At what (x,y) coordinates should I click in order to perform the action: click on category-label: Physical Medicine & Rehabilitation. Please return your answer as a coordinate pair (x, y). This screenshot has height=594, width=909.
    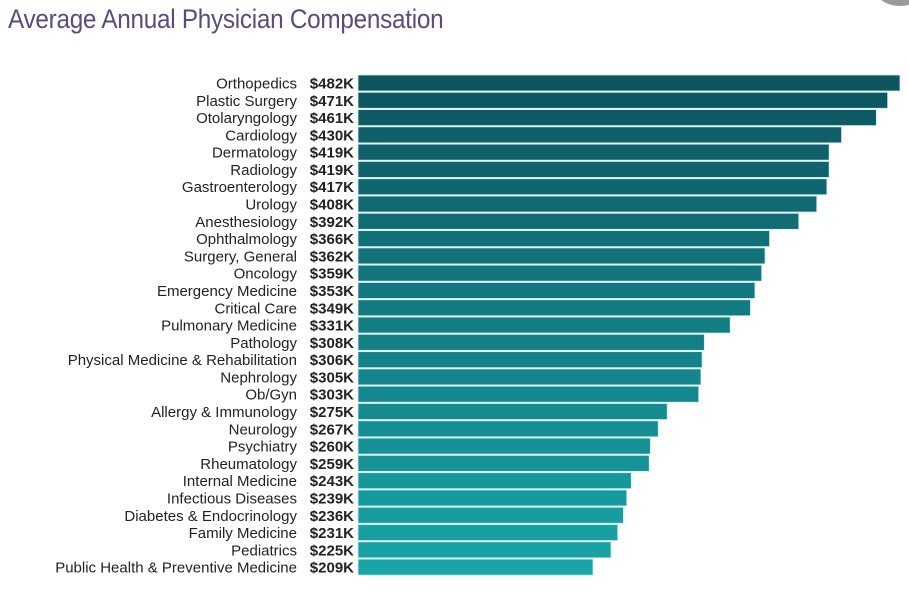
    Looking at the image, I should click on (182, 360).